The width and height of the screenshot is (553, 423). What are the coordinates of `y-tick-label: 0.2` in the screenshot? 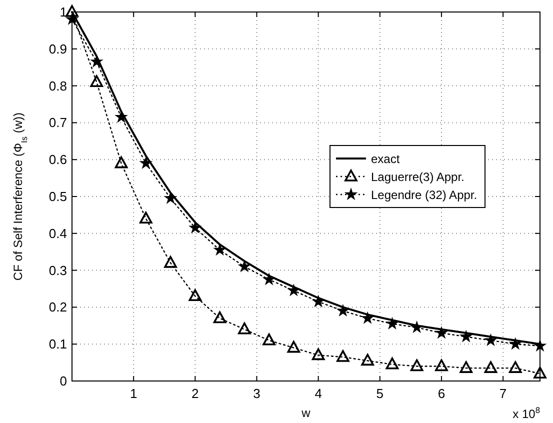 It's located at (57, 307).